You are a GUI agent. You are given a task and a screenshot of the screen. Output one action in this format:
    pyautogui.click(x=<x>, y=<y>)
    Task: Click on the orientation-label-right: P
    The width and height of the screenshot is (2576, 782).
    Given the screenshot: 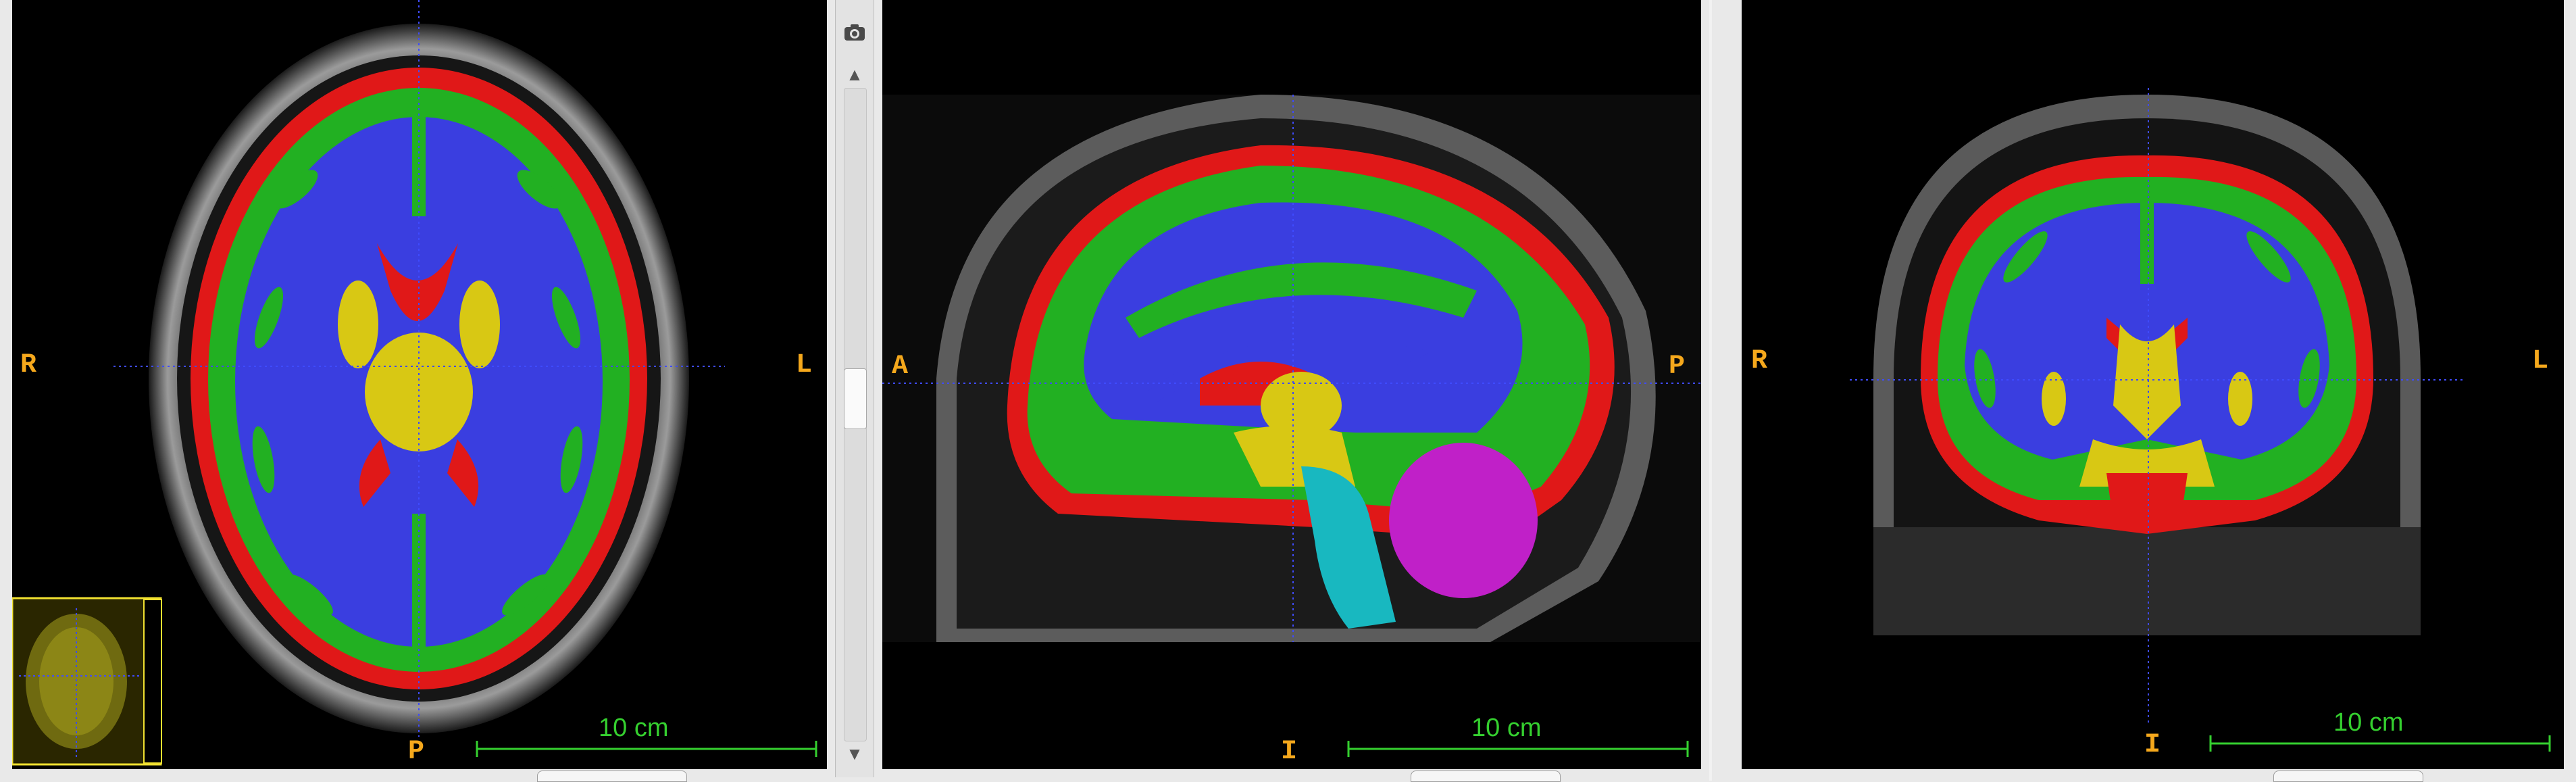 What is the action you would take?
    pyautogui.click(x=1677, y=366)
    